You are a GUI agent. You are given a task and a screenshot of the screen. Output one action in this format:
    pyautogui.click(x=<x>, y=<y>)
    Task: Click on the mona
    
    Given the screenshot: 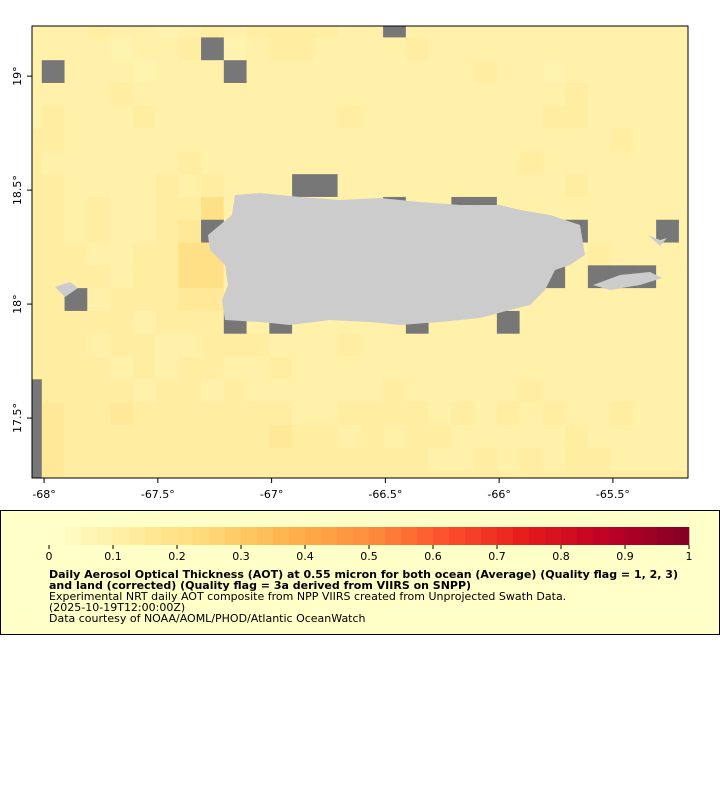 What is the action you would take?
    pyautogui.click(x=66, y=289)
    